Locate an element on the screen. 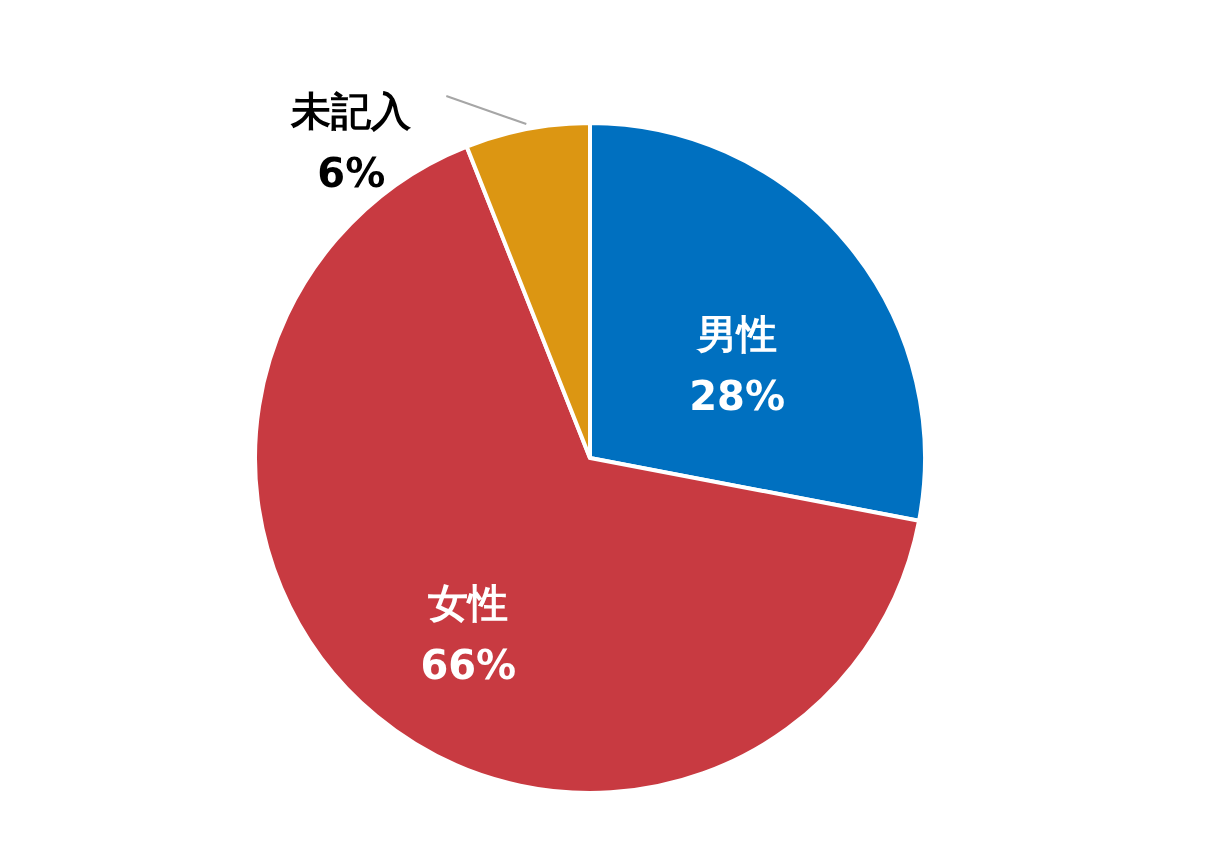  data-label: 28% is located at coordinates (737, 396).